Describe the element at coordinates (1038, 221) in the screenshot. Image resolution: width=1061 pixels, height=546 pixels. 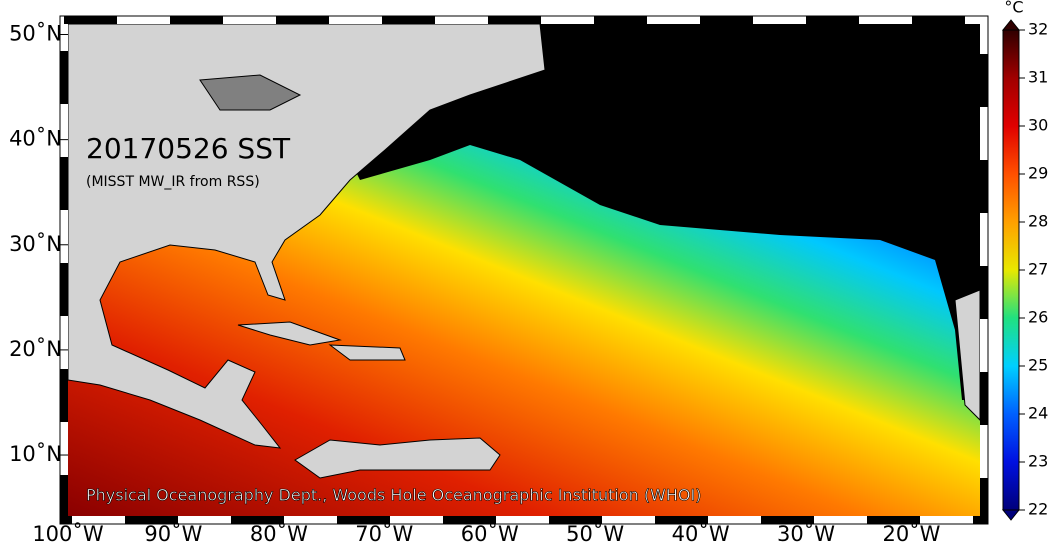
I see `colorbar-tick-label: 28` at that location.